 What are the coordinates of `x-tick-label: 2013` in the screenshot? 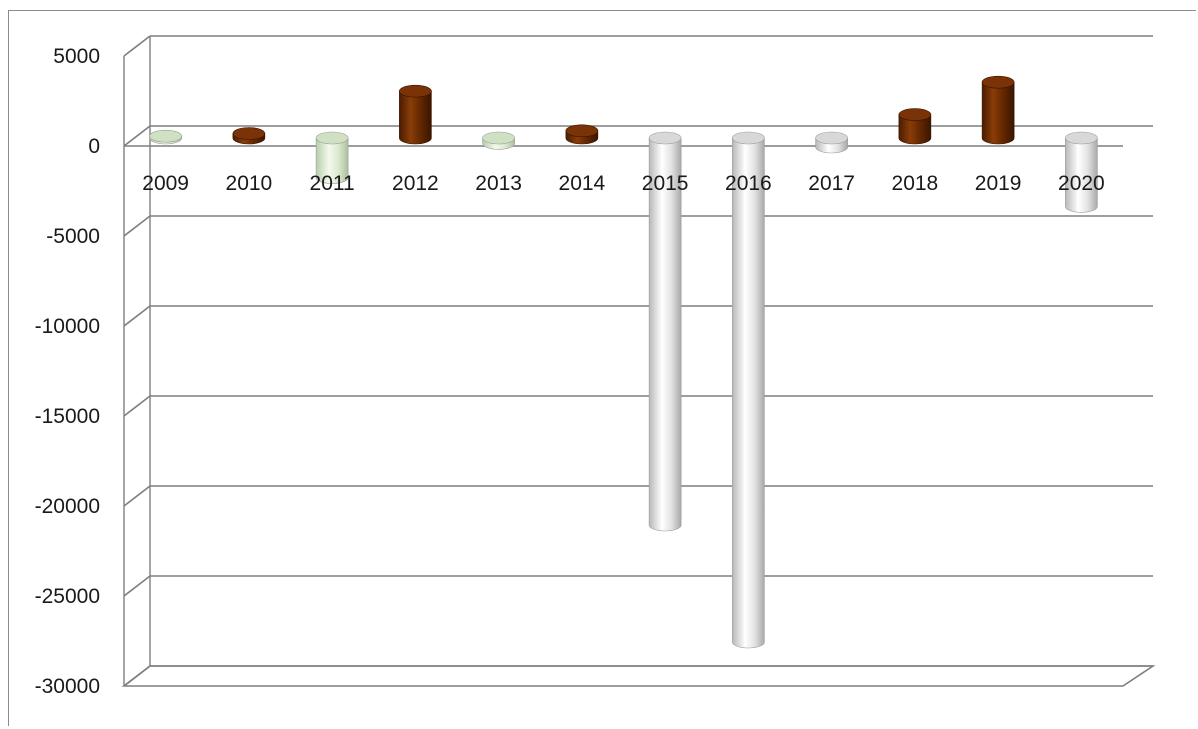 It's located at (498, 183).